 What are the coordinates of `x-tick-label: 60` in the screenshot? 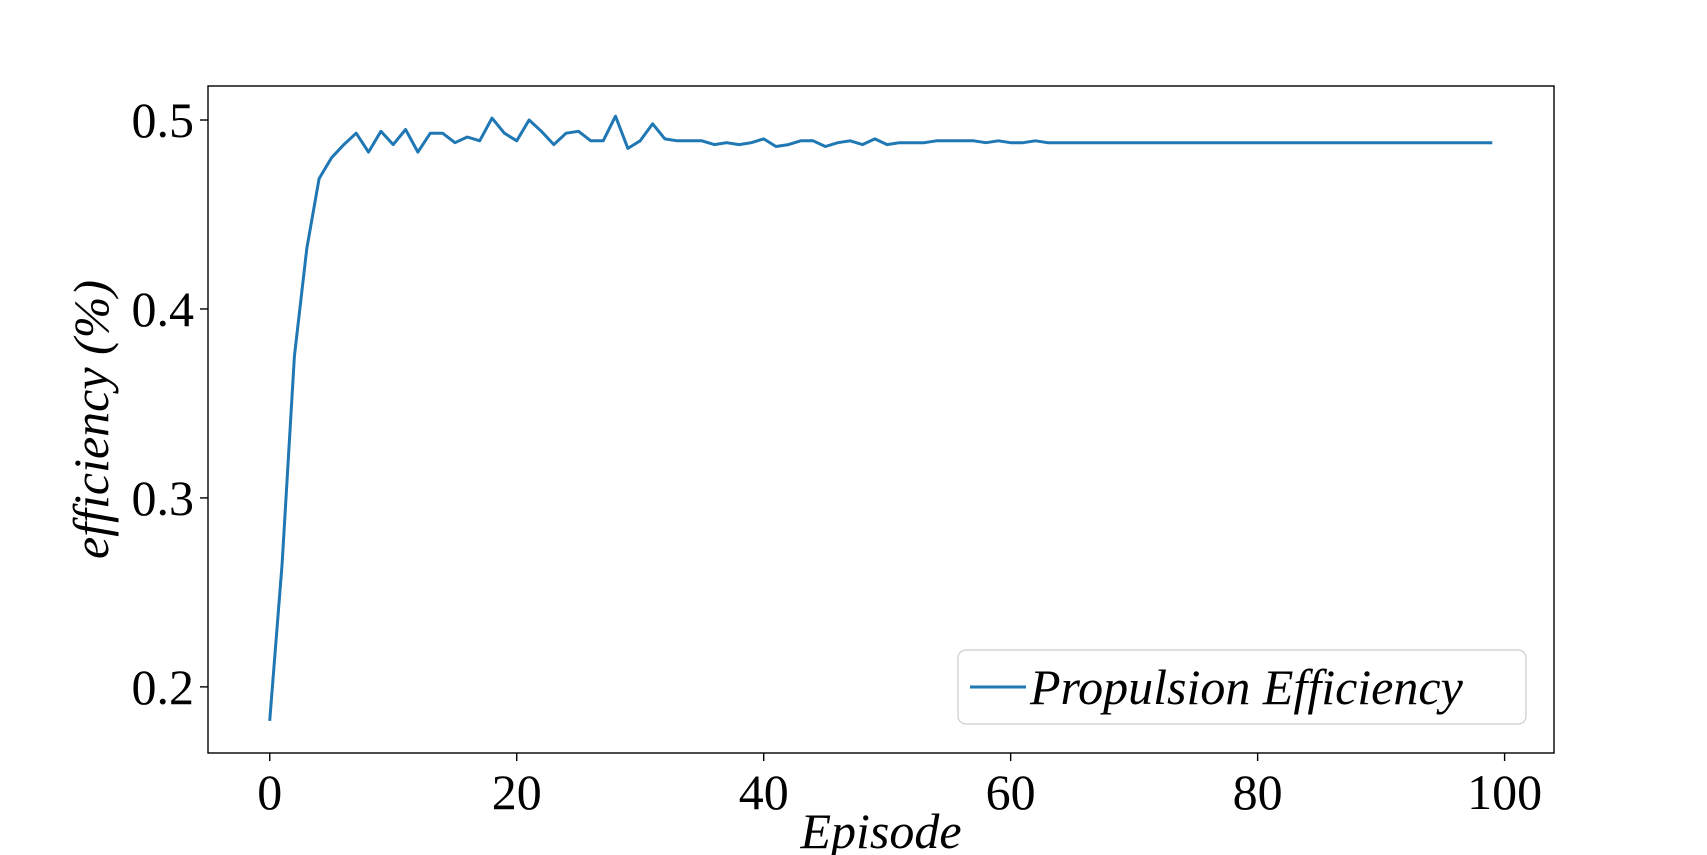 It's located at (1011, 792).